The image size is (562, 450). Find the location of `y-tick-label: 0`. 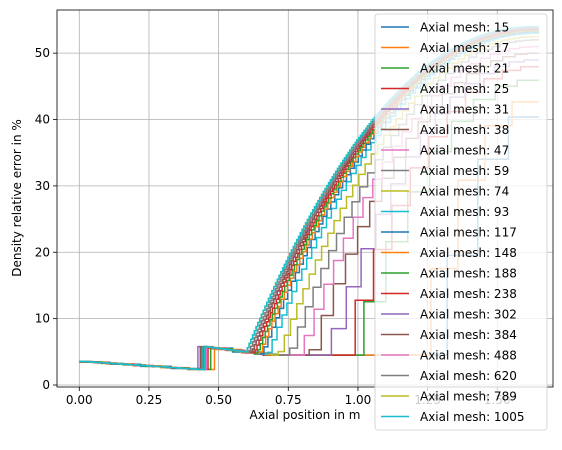

y-tick-label: 0 is located at coordinates (46, 385).